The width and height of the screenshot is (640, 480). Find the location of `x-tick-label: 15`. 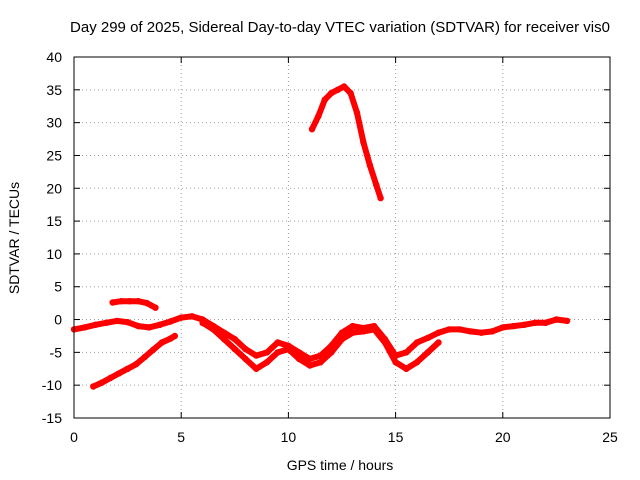

x-tick-label: 15 is located at coordinates (396, 437).